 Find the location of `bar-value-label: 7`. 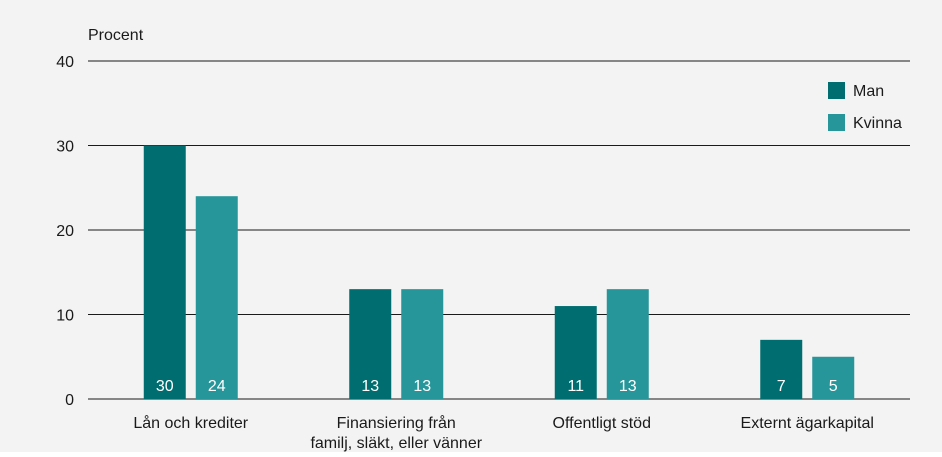

bar-value-label: 7 is located at coordinates (781, 386).